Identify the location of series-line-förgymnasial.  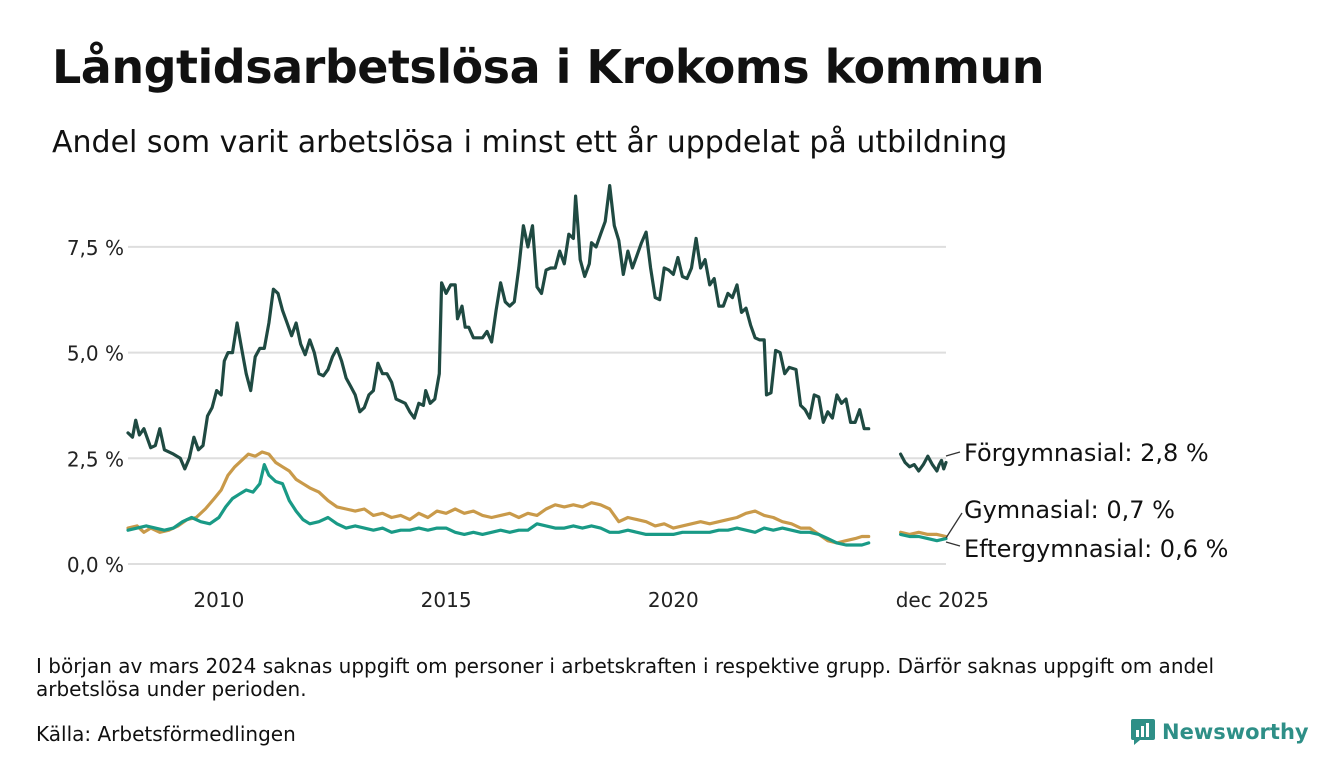
(923, 462).